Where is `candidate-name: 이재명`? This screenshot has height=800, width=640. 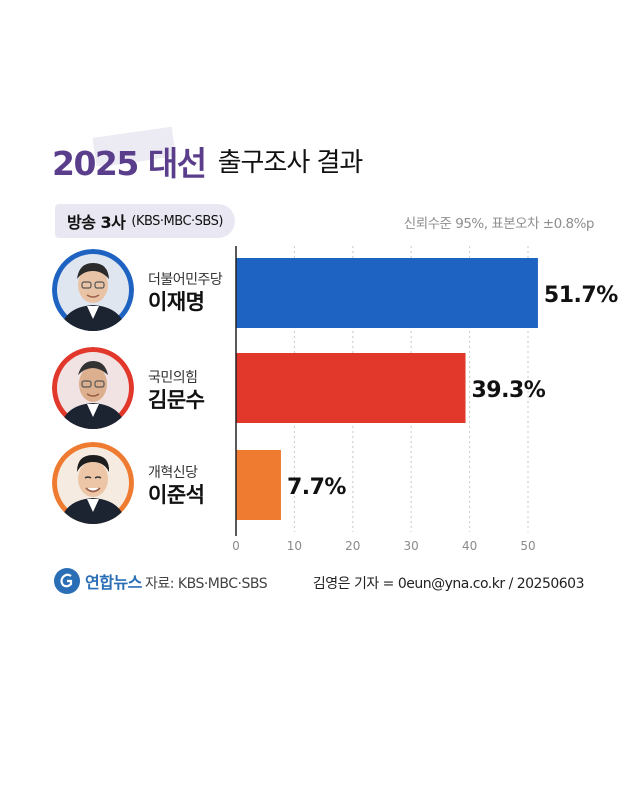
candidate-name: 이재명 is located at coordinates (176, 302).